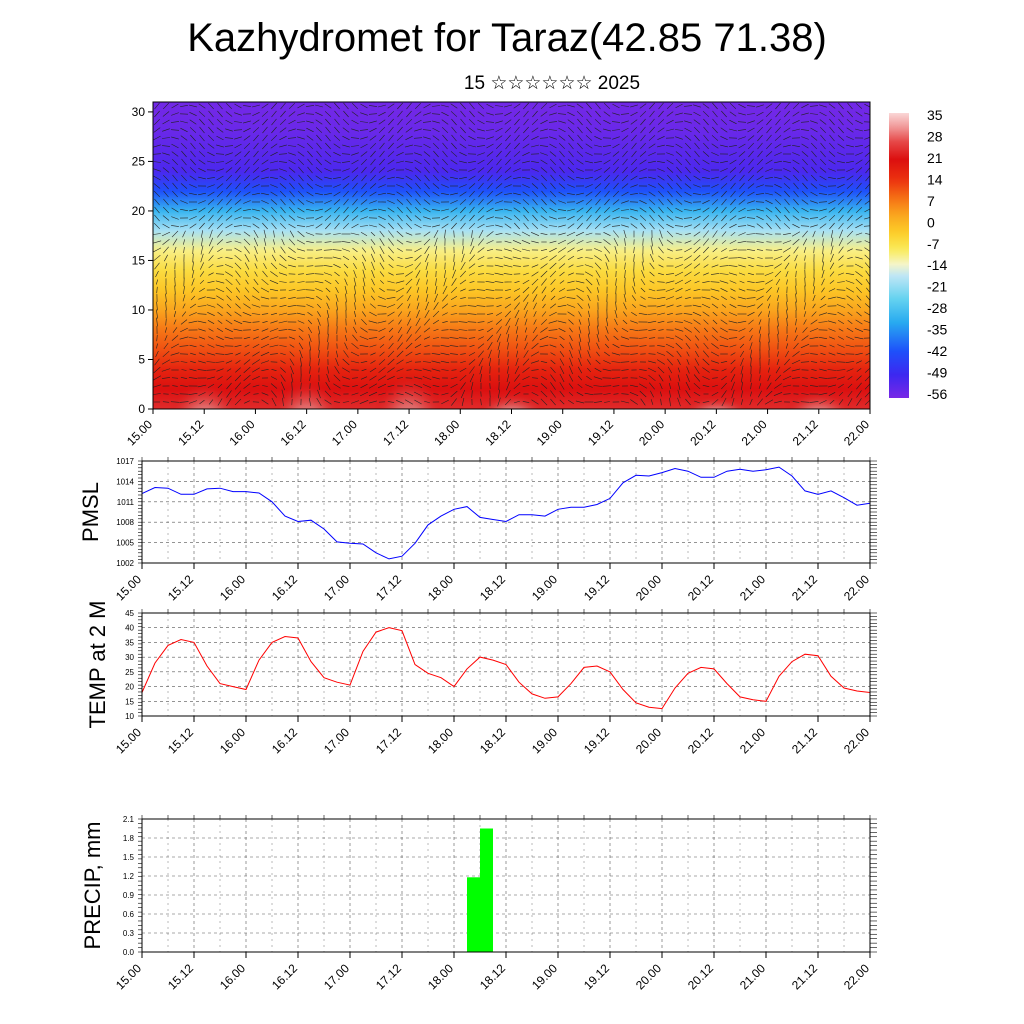  What do you see at coordinates (935, 115) in the screenshot?
I see `colorbar-label: 35` at bounding box center [935, 115].